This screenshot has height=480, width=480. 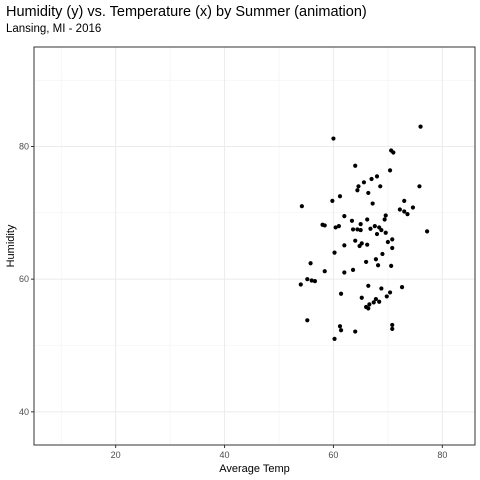 I want to click on x-tick-label: 60, so click(x=333, y=455).